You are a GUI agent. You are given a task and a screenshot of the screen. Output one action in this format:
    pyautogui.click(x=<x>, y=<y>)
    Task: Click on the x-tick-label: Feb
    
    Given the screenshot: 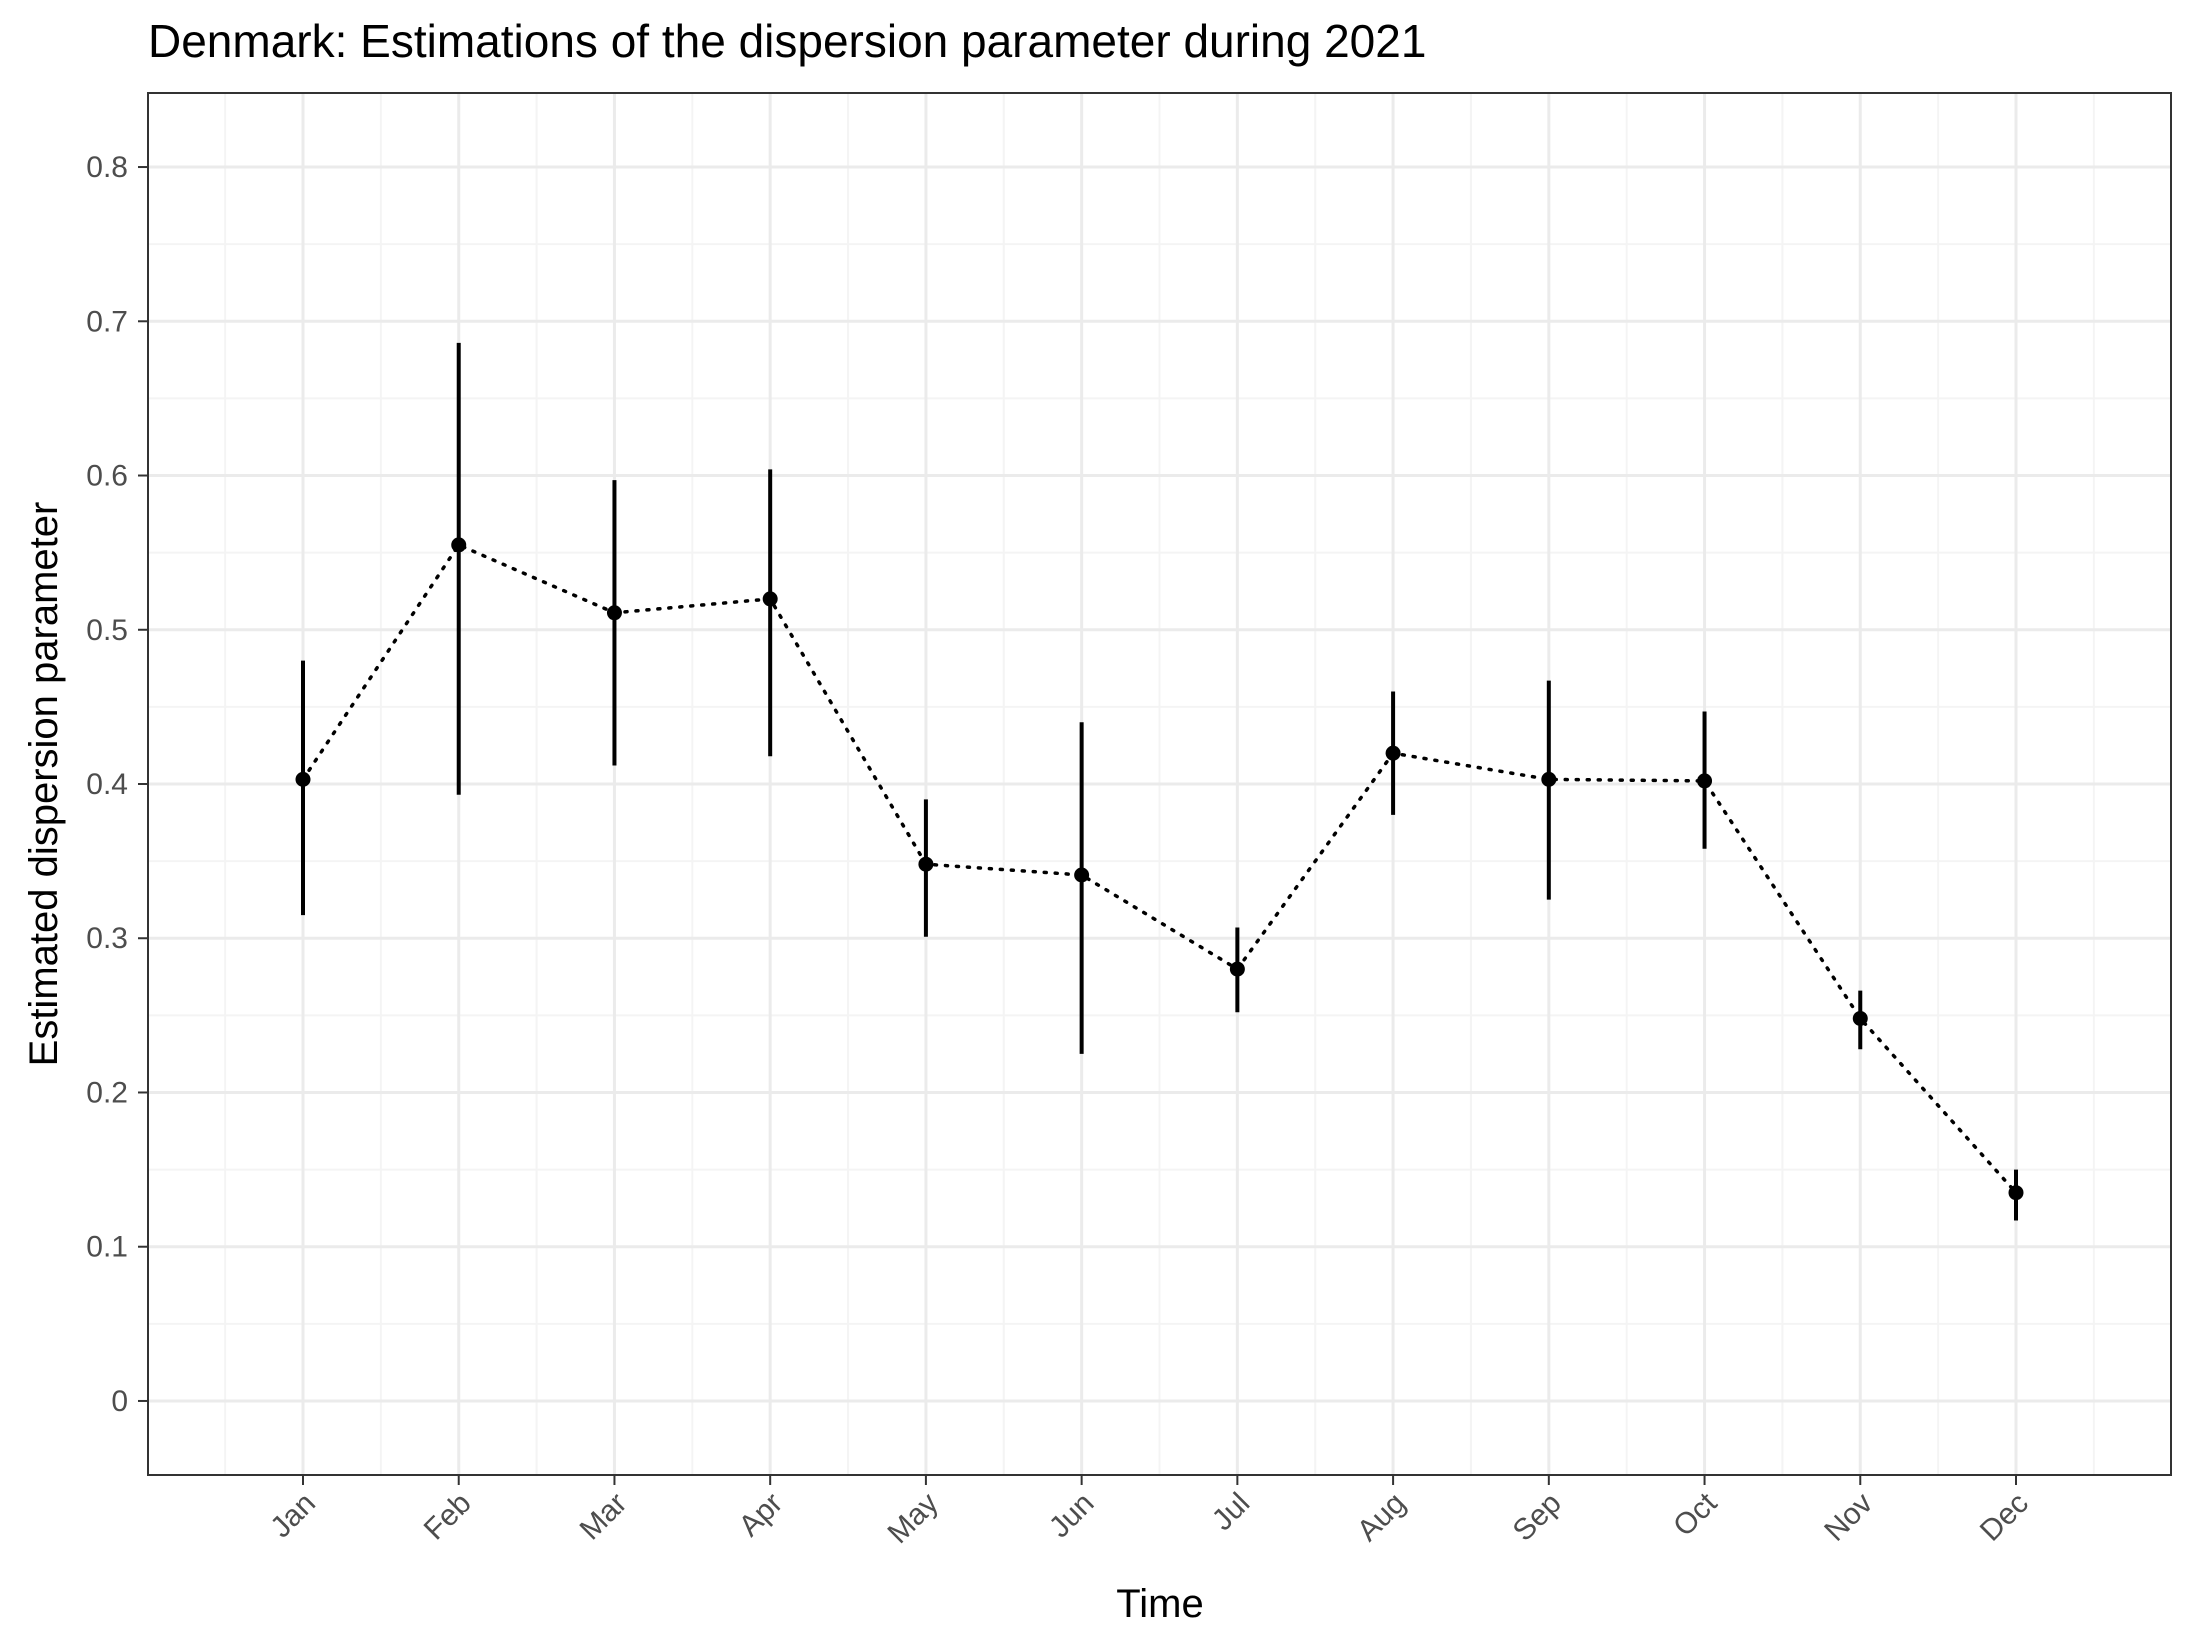 What is the action you would take?
    pyautogui.click(x=448, y=1517)
    